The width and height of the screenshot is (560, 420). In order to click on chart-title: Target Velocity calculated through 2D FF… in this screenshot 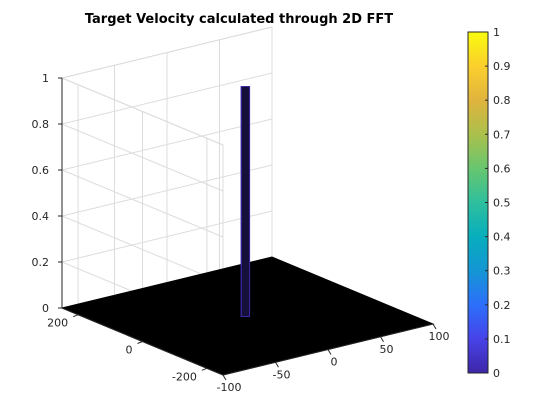, I will do `click(239, 19)`.